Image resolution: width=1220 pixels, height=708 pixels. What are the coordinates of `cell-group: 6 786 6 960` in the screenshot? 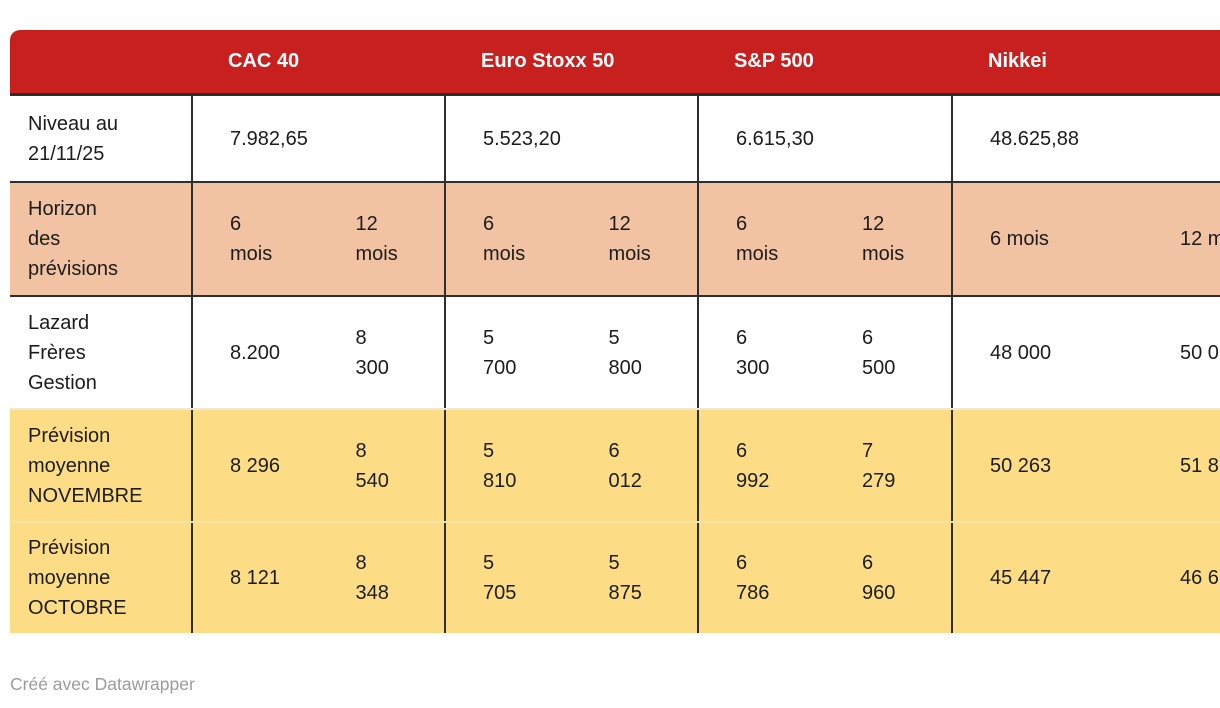 It's located at (824, 578).